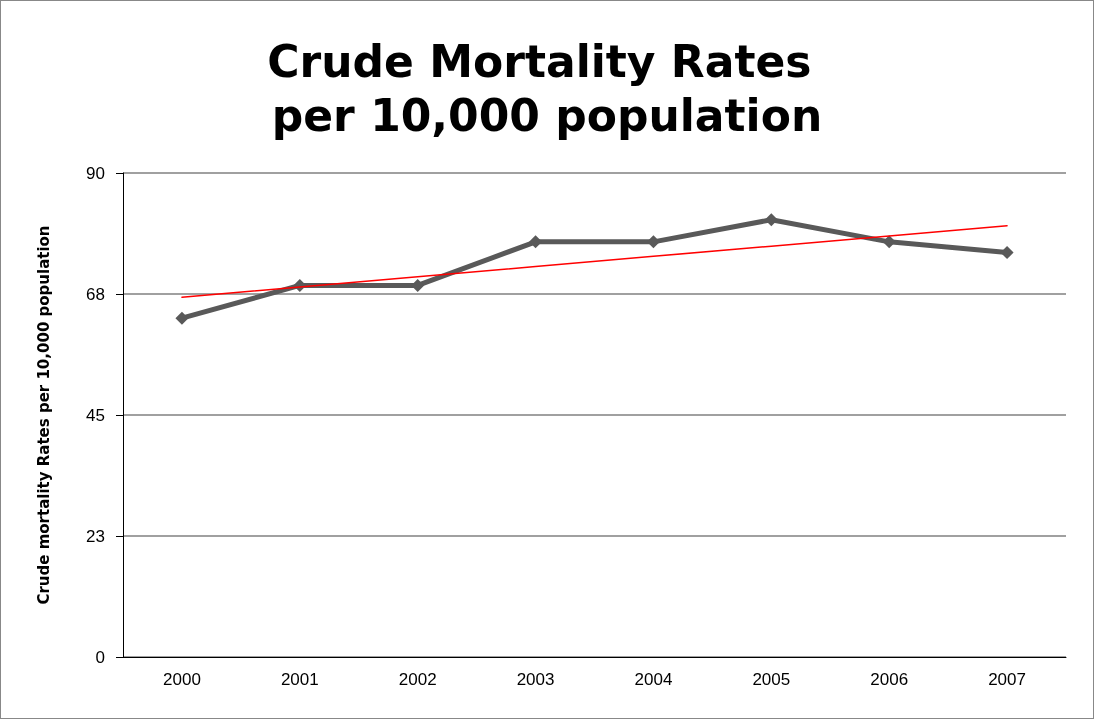 This screenshot has width=1094, height=719. Describe the element at coordinates (653, 679) in the screenshot. I see `x-tick-label: 2004` at that location.